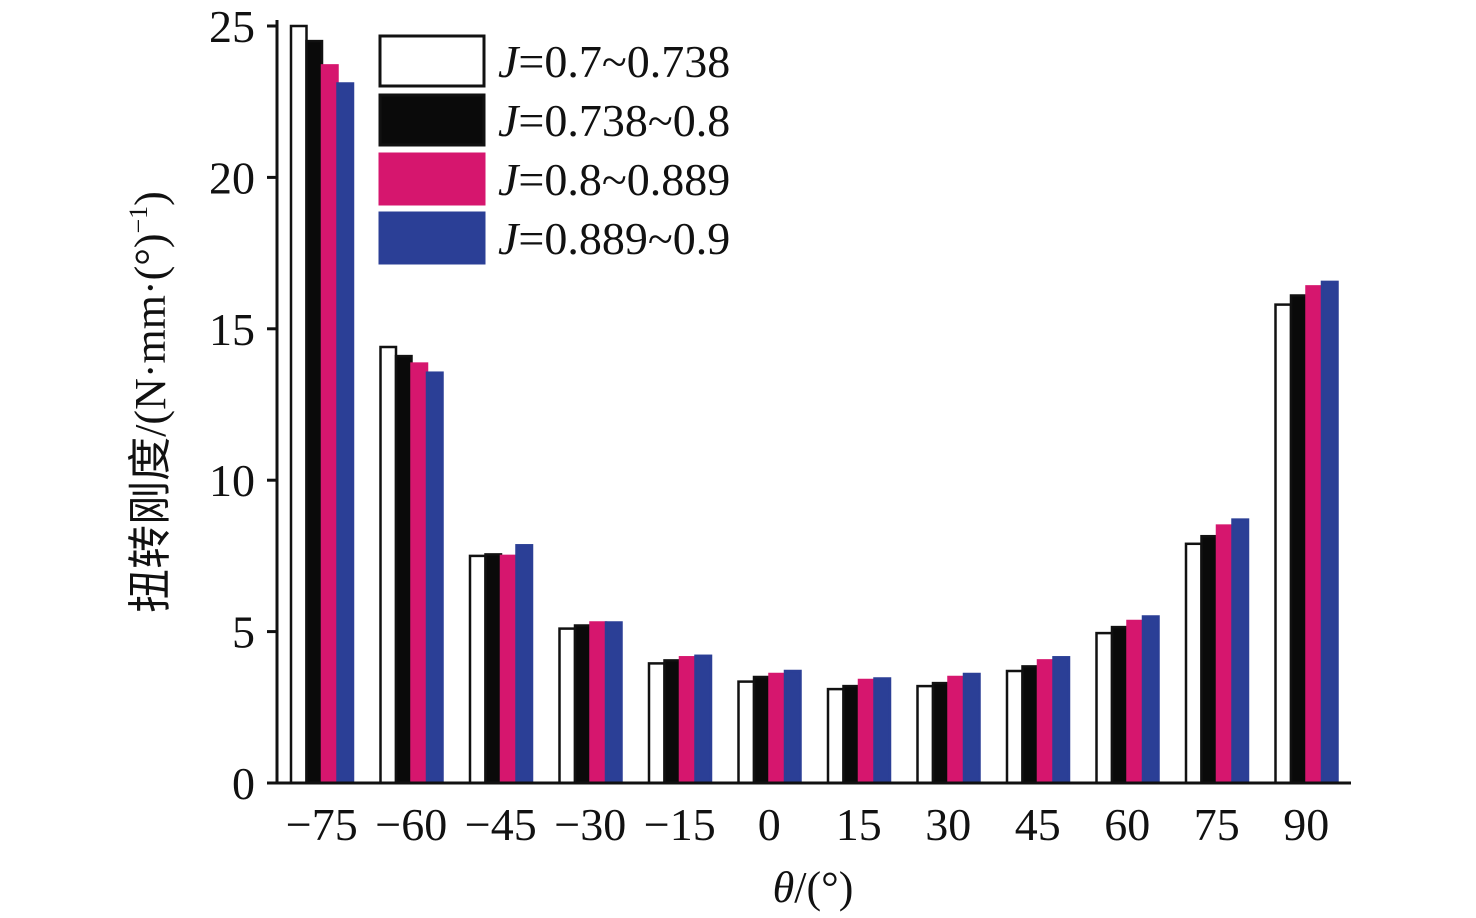 This screenshot has height=918, width=1476. I want to click on y-axis-title-main: 扭转刚度/(N·mm·(°), so click(150, 423).